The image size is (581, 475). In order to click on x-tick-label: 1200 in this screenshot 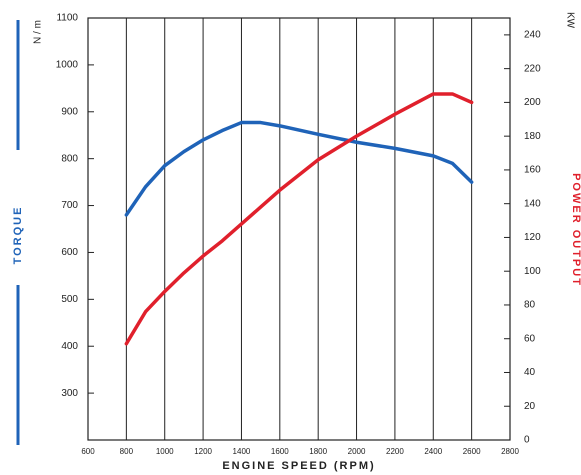, I will do `click(203, 451)`.